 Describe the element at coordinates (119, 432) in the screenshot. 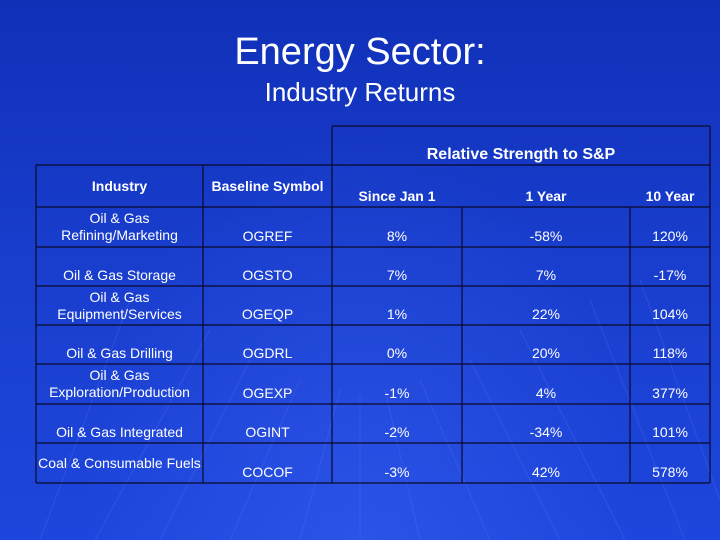

I see `table-cell-industry: Oil & Gas Integrated` at that location.